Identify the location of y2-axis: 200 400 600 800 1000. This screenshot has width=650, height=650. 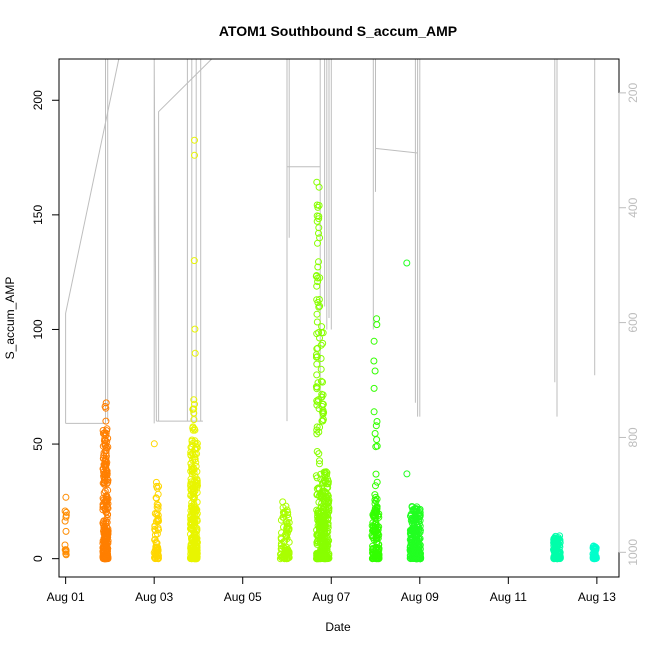
(629, 324).